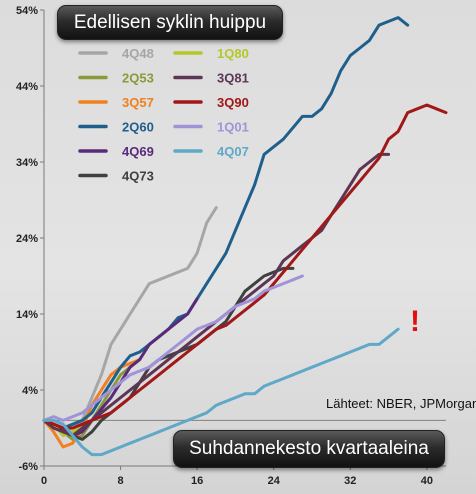  I want to click on x-axis-title: Suhdannekesto kvartaaleina, so click(309, 449).